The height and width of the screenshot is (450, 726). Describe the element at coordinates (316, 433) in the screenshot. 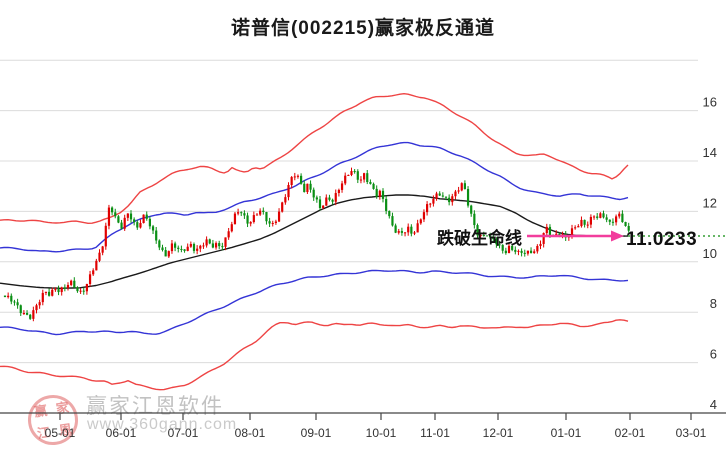

I see `svg-text: 09-01` at that location.